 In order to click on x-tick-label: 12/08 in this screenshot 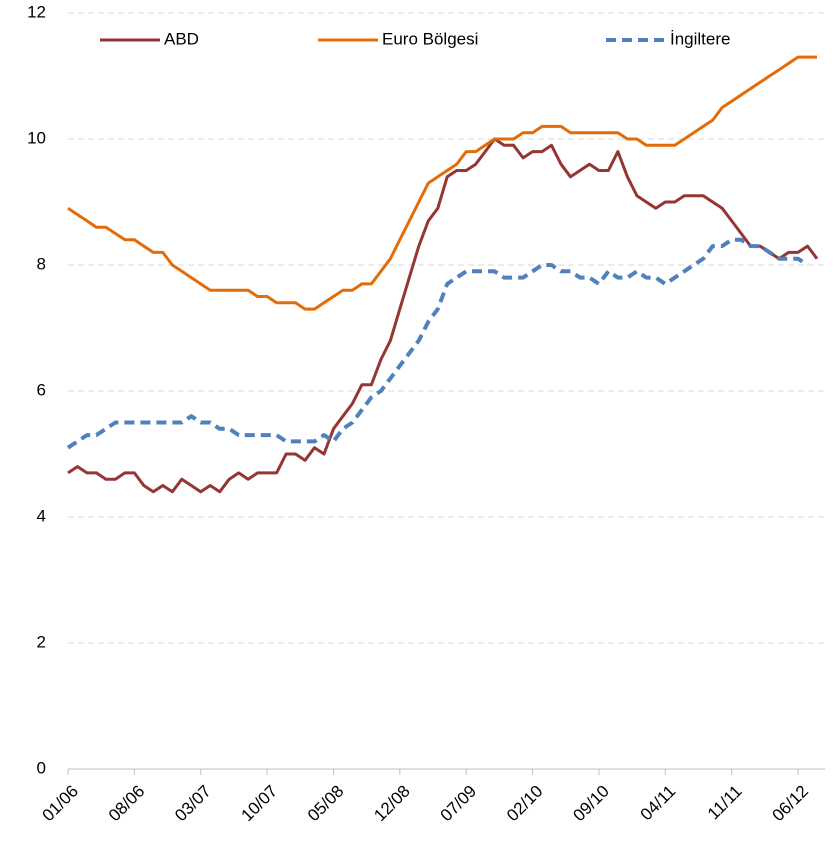, I will do `click(392, 804)`.